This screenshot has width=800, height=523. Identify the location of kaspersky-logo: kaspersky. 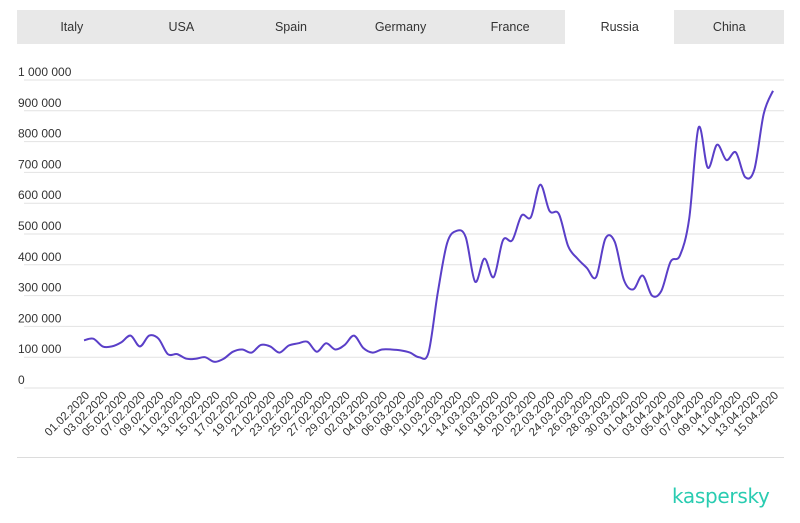
(721, 496).